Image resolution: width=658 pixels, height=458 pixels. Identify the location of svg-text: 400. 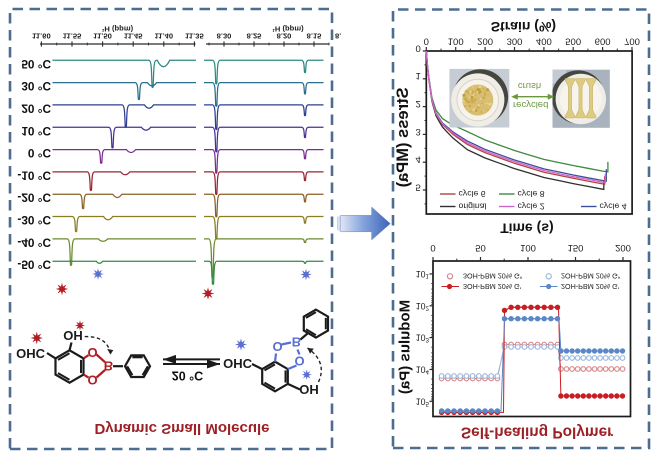
(544, 41).